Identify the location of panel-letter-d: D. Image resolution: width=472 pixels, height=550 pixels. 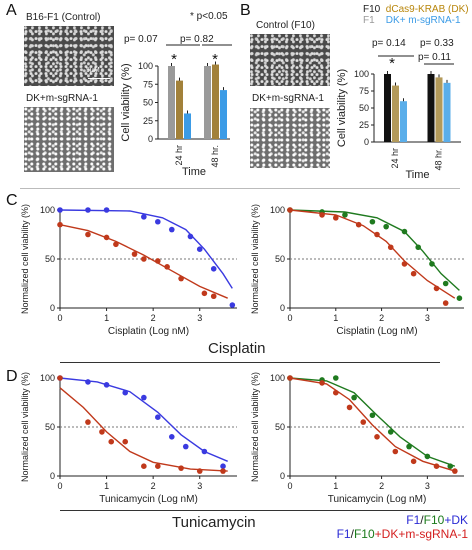
(12, 376).